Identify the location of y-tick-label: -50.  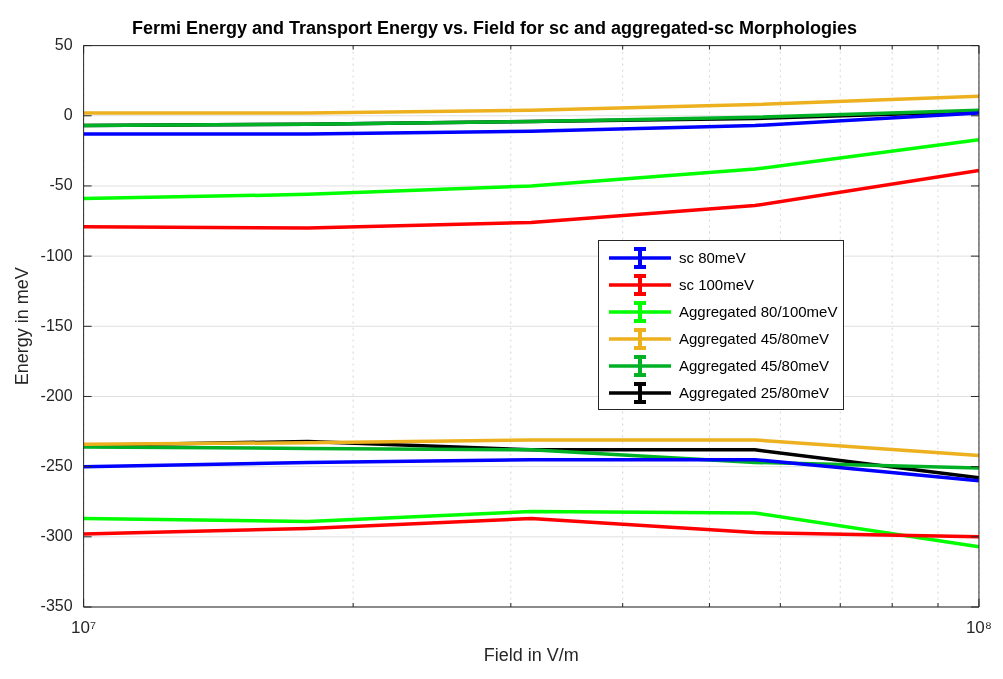
(61, 185).